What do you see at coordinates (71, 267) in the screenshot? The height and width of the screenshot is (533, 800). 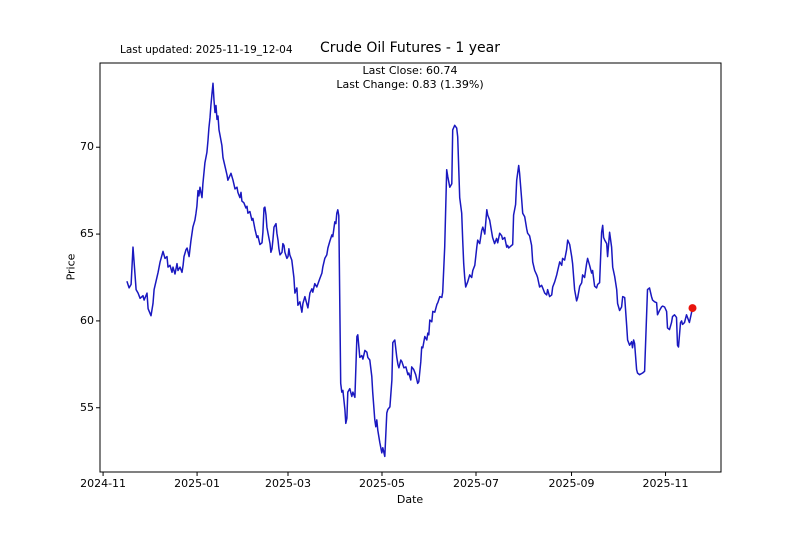 I see `y-axis-label: Price` at bounding box center [71, 267].